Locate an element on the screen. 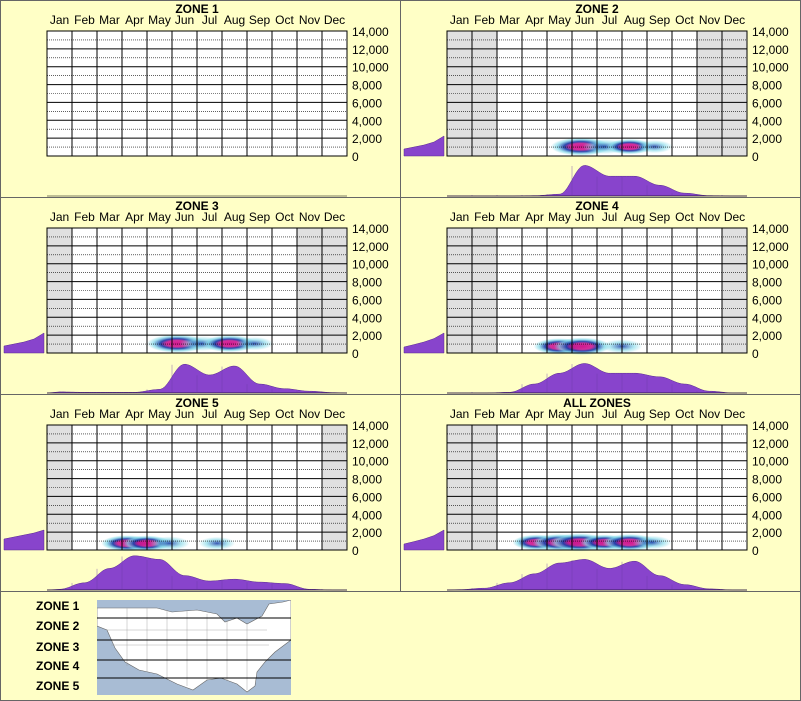 This screenshot has height=701, width=801. us-zone-map-icon is located at coordinates (194, 647).